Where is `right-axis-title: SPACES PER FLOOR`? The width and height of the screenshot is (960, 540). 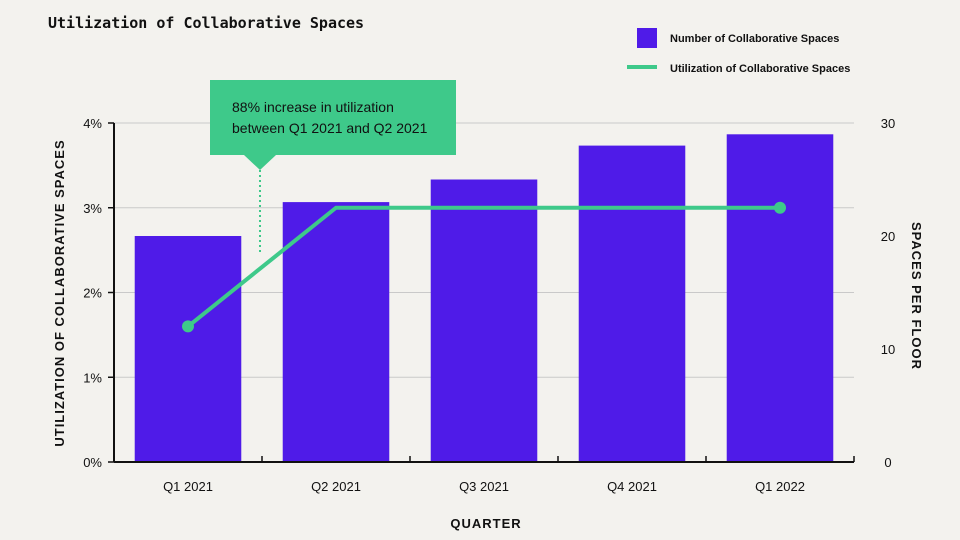 right-axis-title: SPACES PER FLOOR is located at coordinates (916, 296).